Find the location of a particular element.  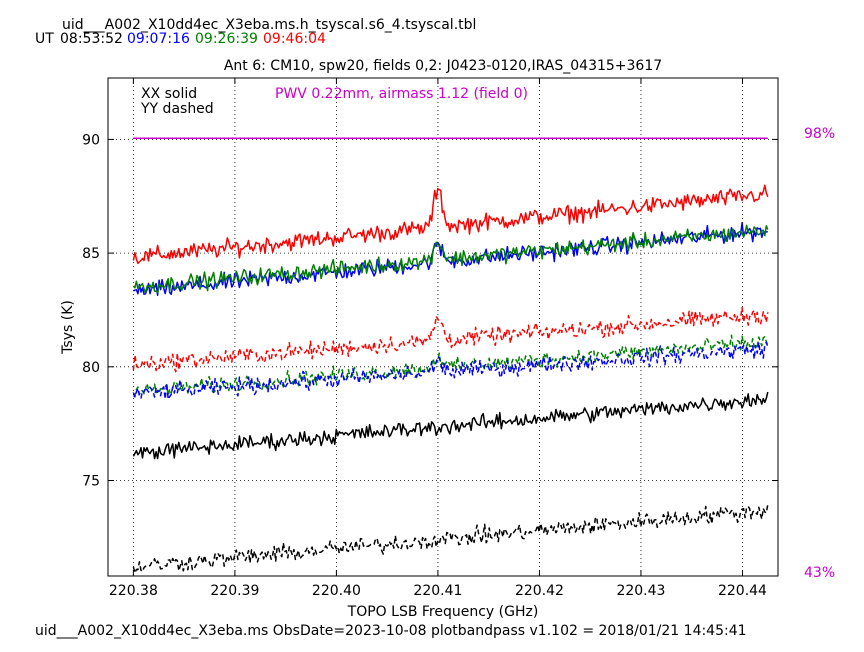

ut-label: UT is located at coordinates (44, 39).